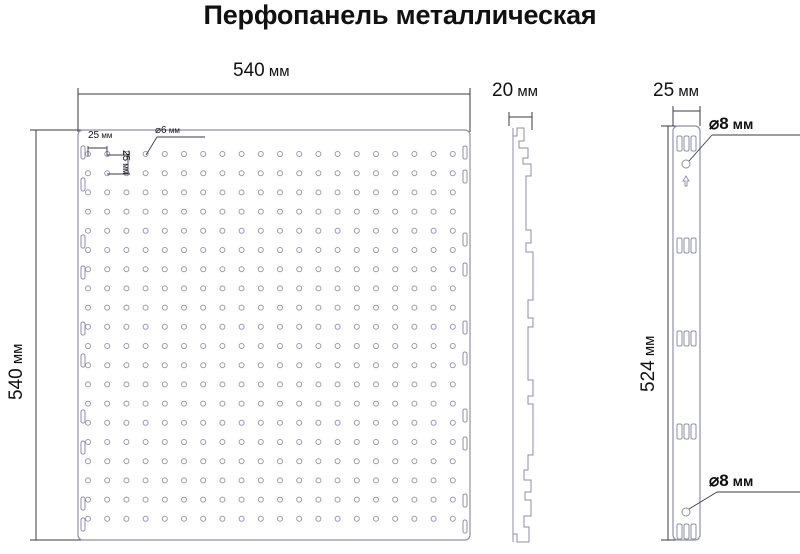  What do you see at coordinates (400, 15) in the screenshot?
I see `page-title: Перфопанель металлическая` at bounding box center [400, 15].